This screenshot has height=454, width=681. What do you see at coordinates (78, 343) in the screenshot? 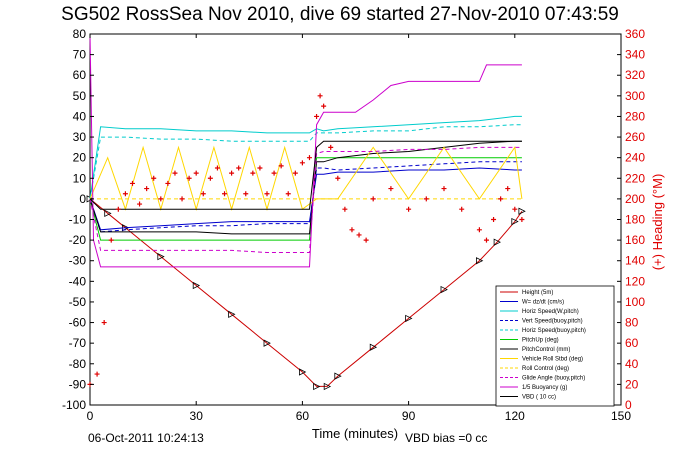
I see `y-tick-label: -70` at bounding box center [78, 343].